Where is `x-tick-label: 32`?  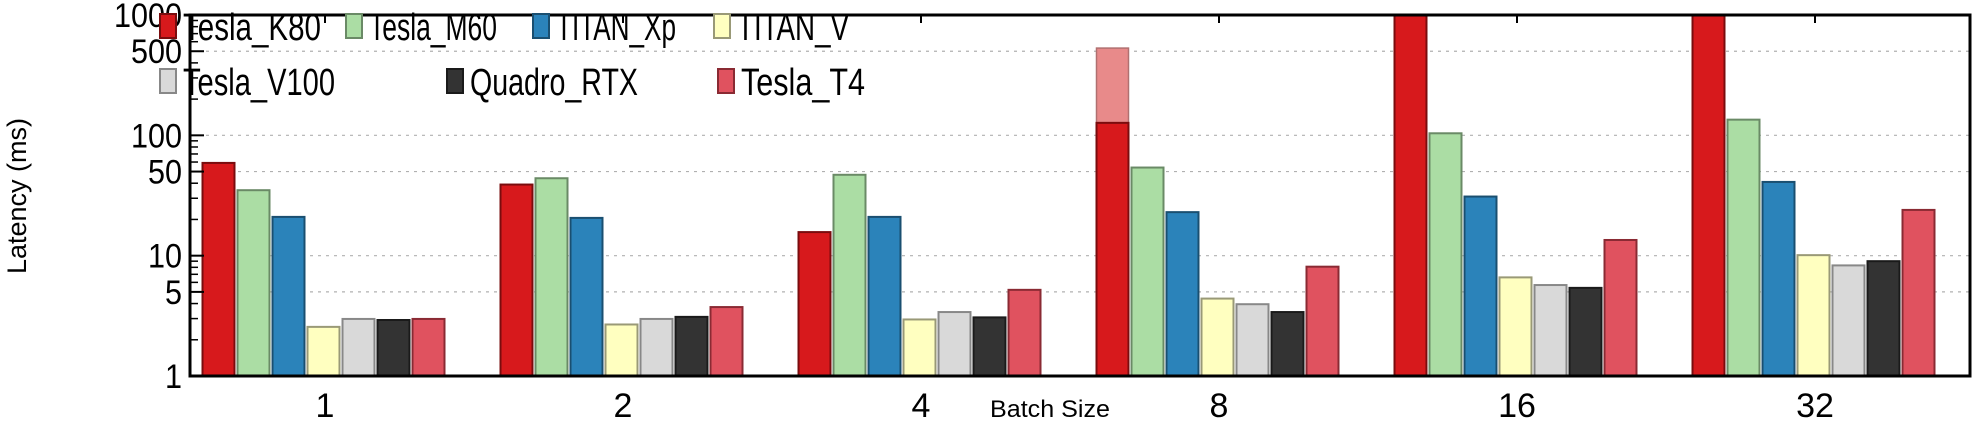
x-tick-label: 32 is located at coordinates (1815, 406).